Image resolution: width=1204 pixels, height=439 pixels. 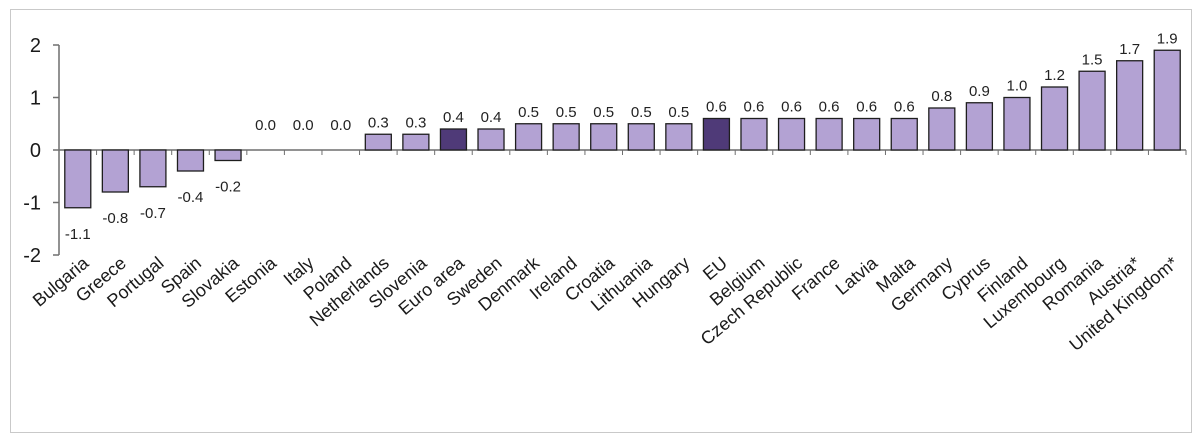 What do you see at coordinates (904, 134) in the screenshot?
I see `bar-malta` at bounding box center [904, 134].